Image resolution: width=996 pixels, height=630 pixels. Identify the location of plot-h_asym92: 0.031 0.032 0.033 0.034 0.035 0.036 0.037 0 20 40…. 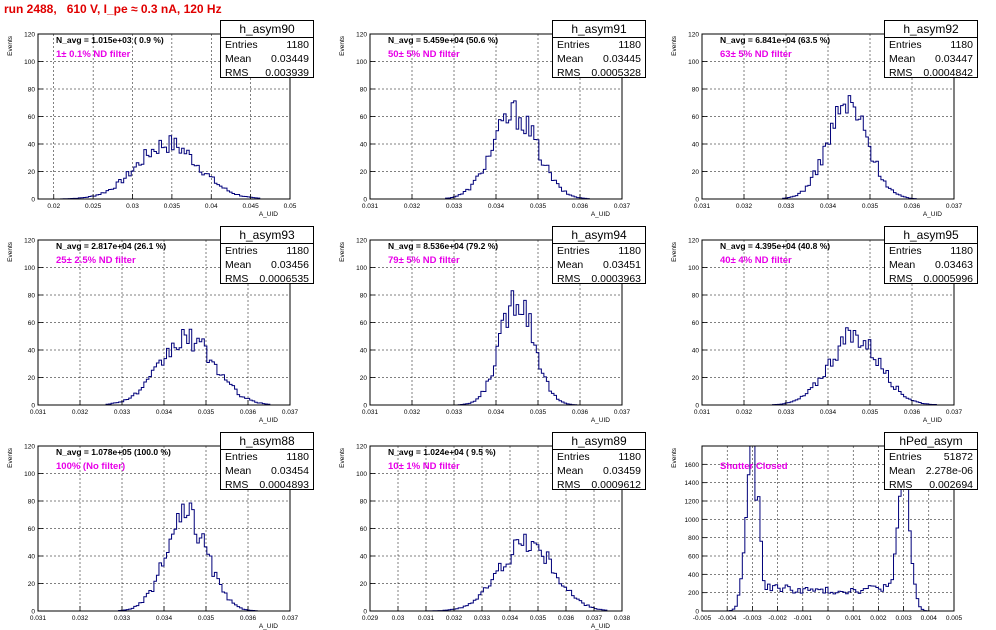
(817, 125).